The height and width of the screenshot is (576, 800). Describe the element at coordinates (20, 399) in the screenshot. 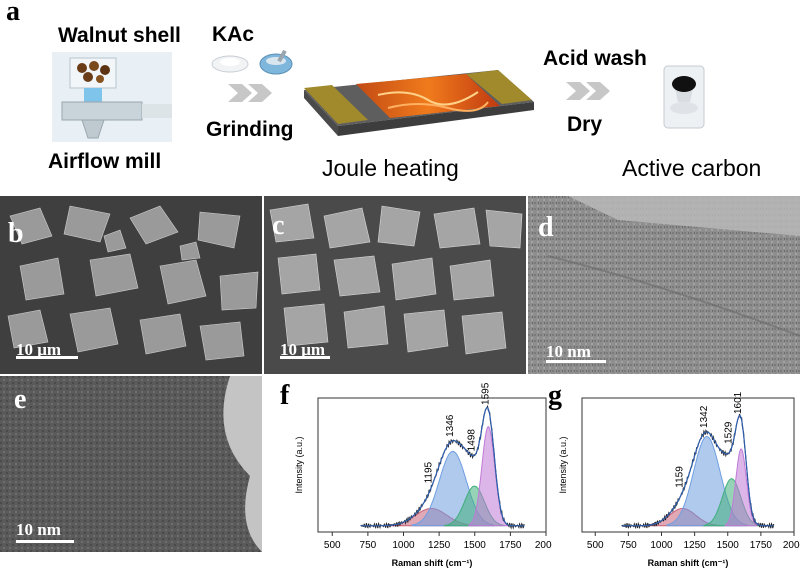

I see `panel-e-letter: e` at that location.